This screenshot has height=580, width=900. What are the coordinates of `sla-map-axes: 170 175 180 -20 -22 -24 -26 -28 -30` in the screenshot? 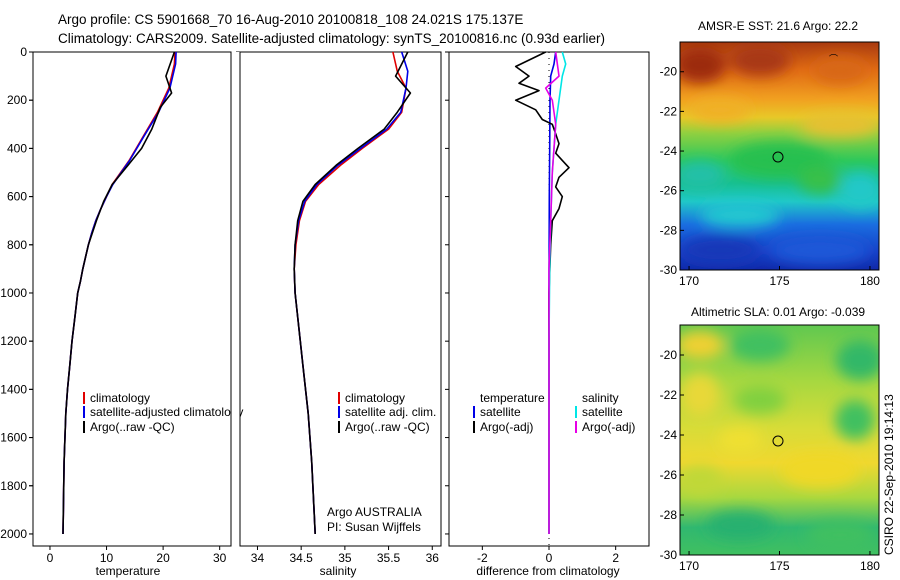 It's located at (770, 460).